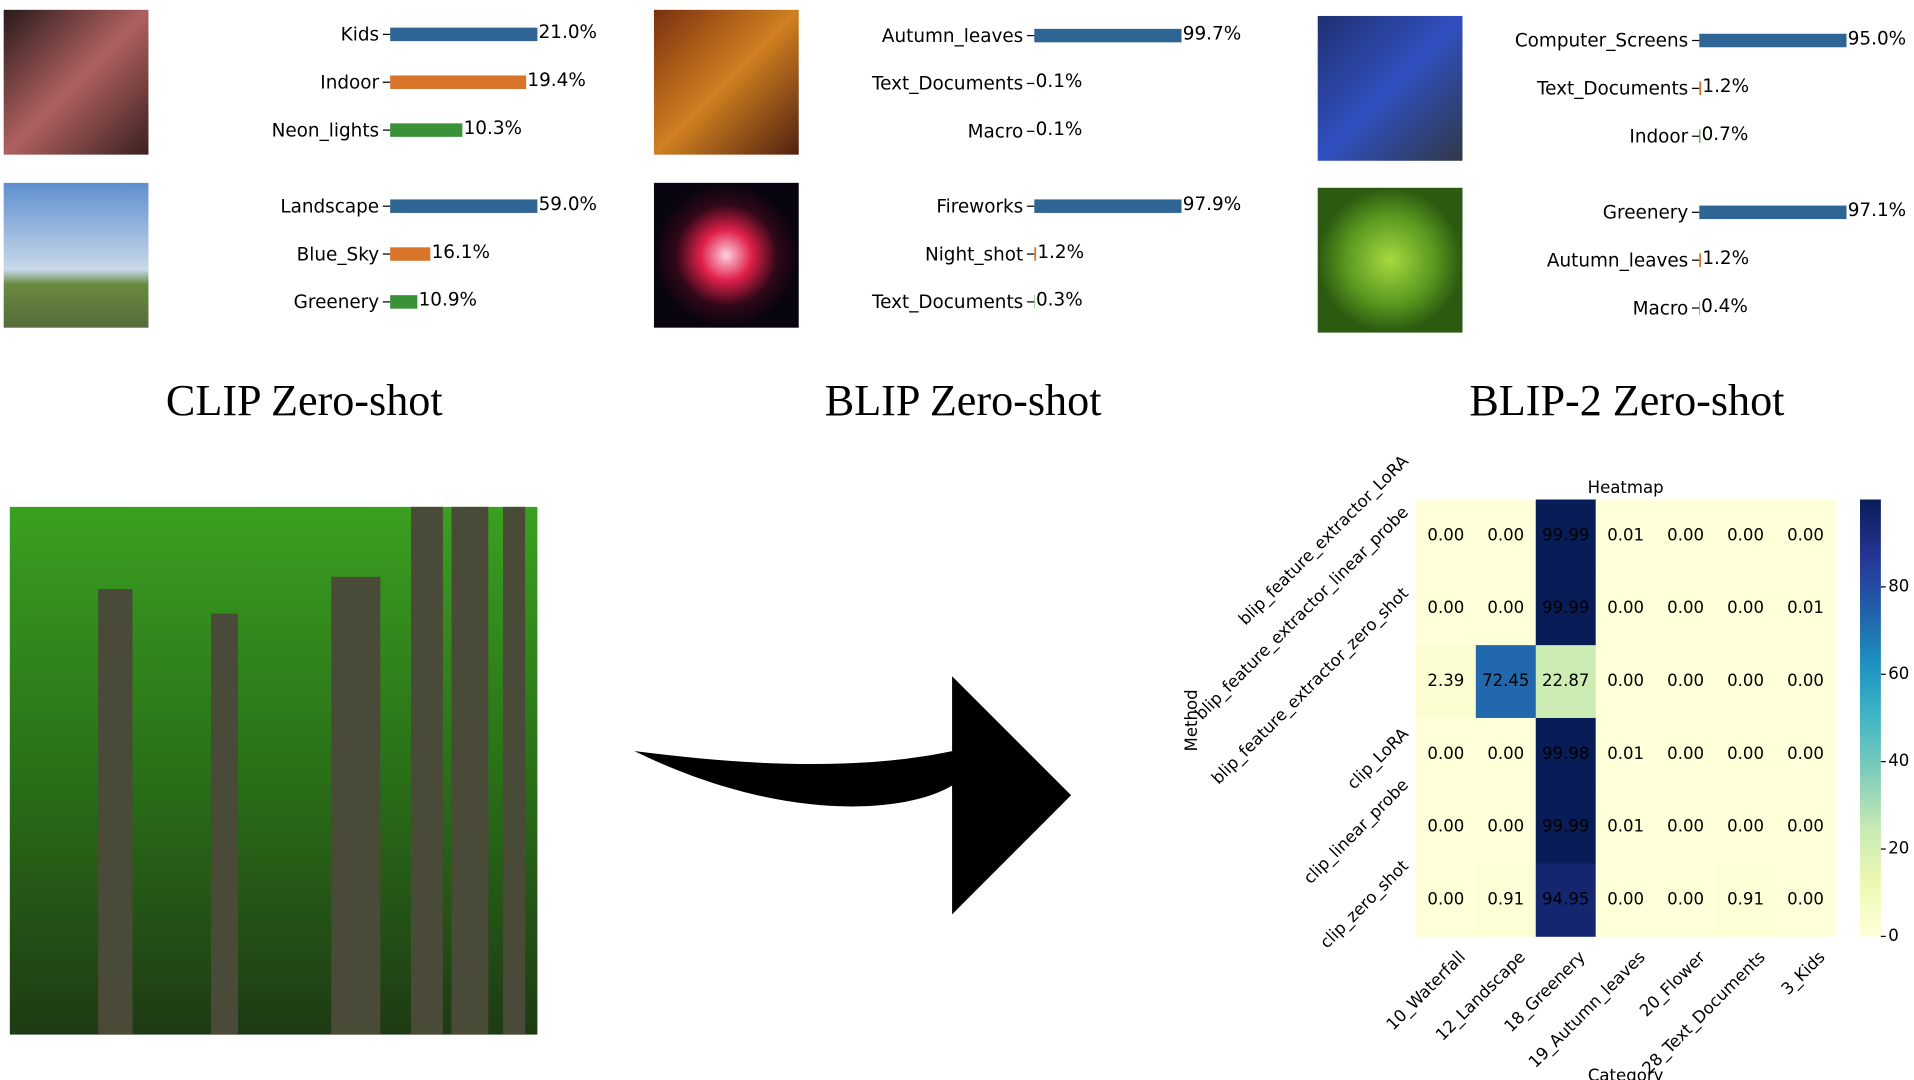 The image size is (1914, 1080). I want to click on x-tick-label: 19_Autumn_leaves, so click(1587, 1009).